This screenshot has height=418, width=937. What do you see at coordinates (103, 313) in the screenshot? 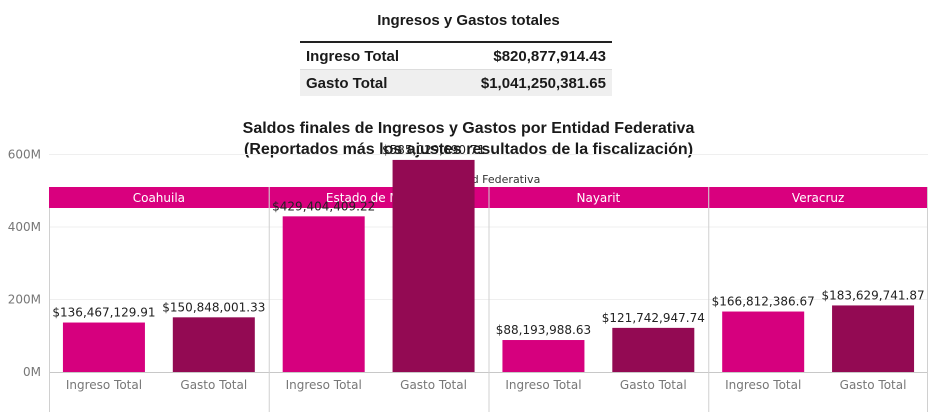
I see `data-label: $136,467,129.91` at bounding box center [103, 313].